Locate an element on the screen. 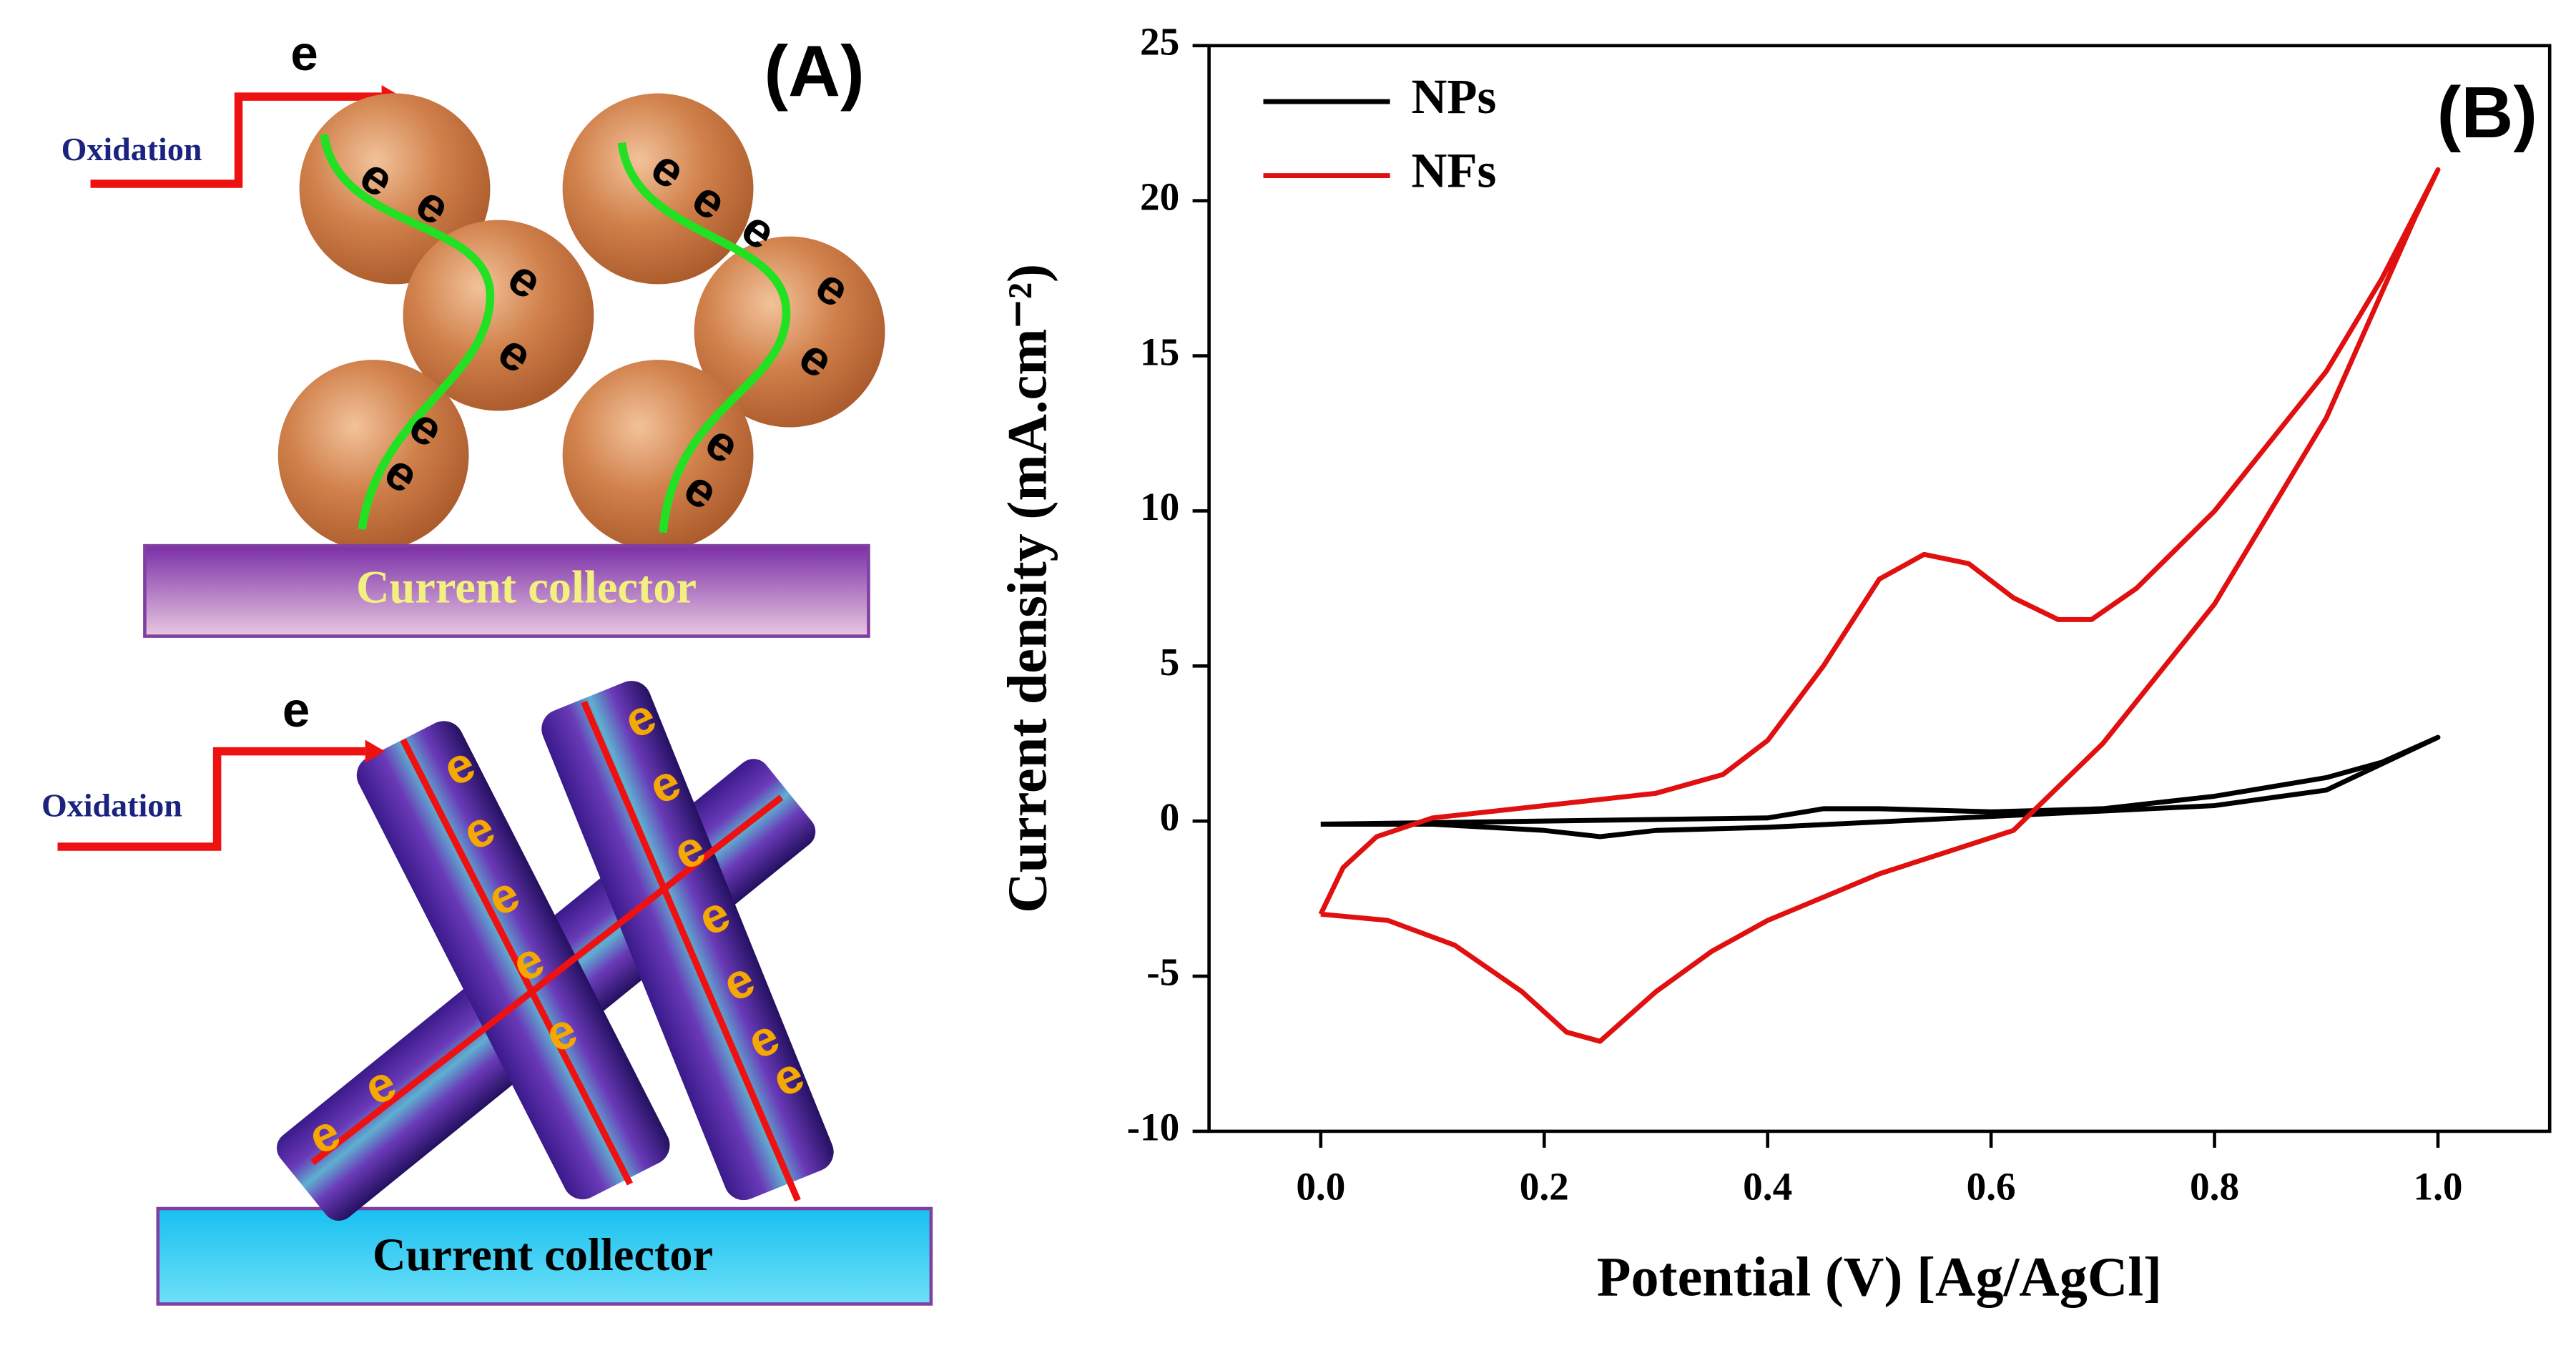 The width and height of the screenshot is (2576, 1348). x-tick-label: 1.0 is located at coordinates (2438, 1186).